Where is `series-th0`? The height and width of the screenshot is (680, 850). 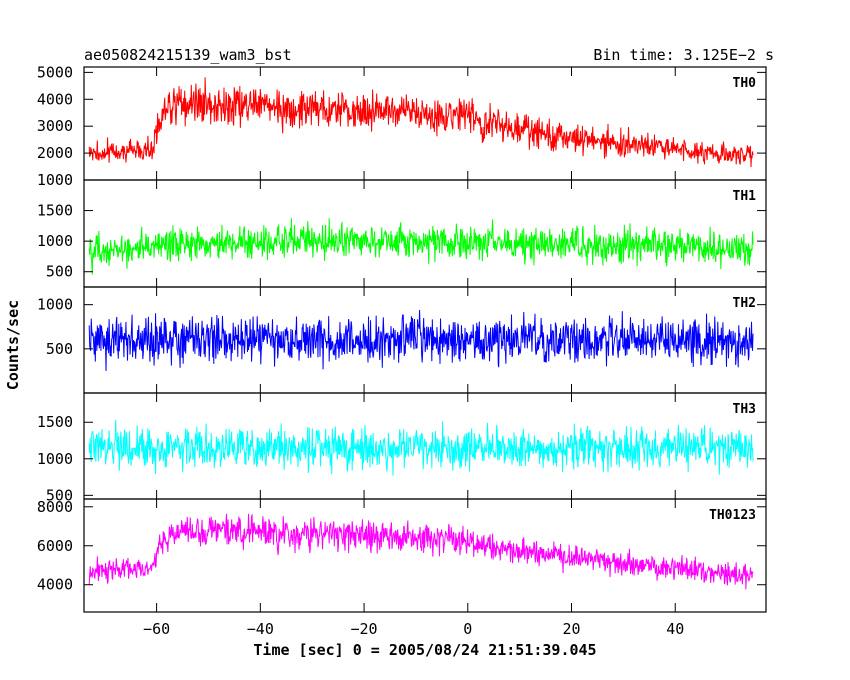
series-th0 is located at coordinates (421, 122).